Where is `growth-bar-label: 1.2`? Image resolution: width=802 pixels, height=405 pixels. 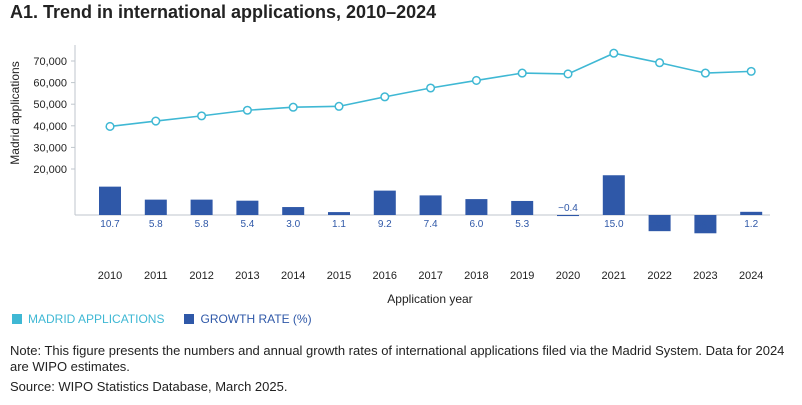 growth-bar-label: 1.2 is located at coordinates (751, 224).